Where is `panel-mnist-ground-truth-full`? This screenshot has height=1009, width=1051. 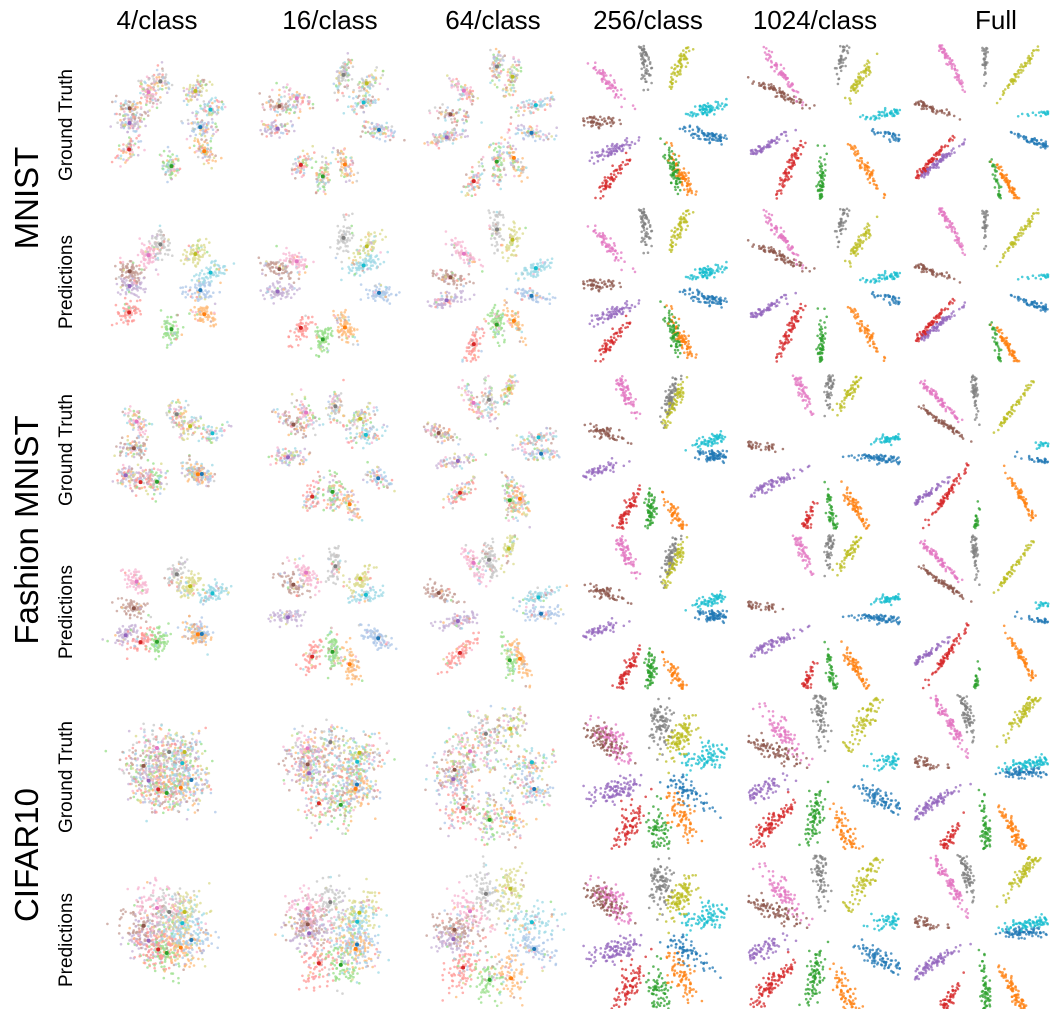
panel-mnist-ground-truth-full is located at coordinates (982, 121).